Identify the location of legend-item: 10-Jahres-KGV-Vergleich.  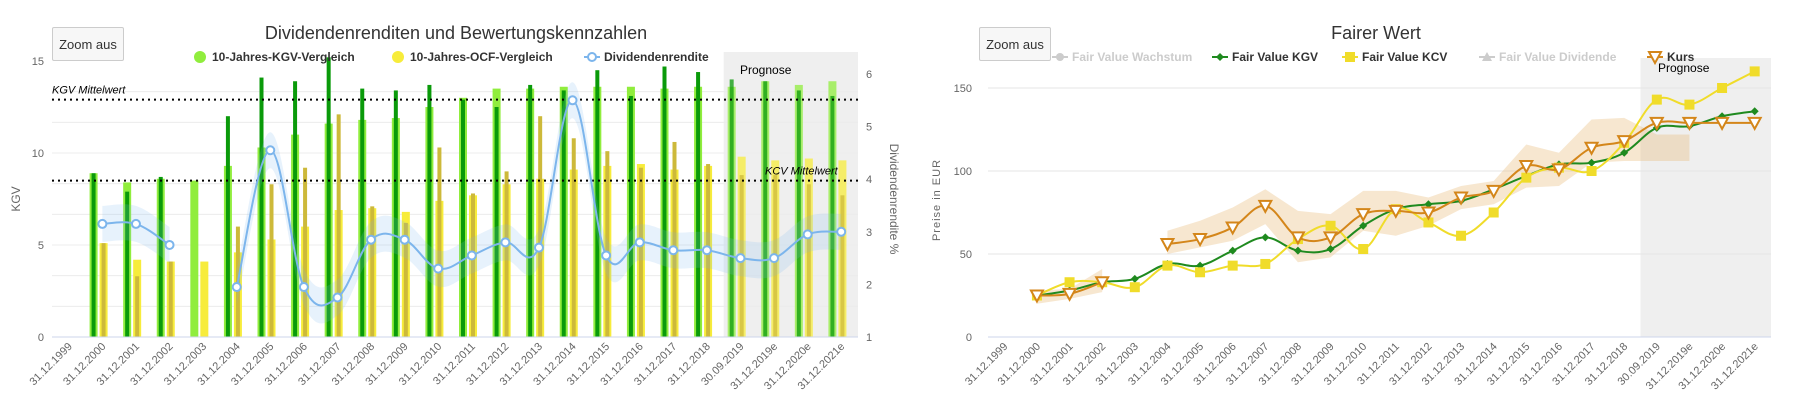
(283, 57).